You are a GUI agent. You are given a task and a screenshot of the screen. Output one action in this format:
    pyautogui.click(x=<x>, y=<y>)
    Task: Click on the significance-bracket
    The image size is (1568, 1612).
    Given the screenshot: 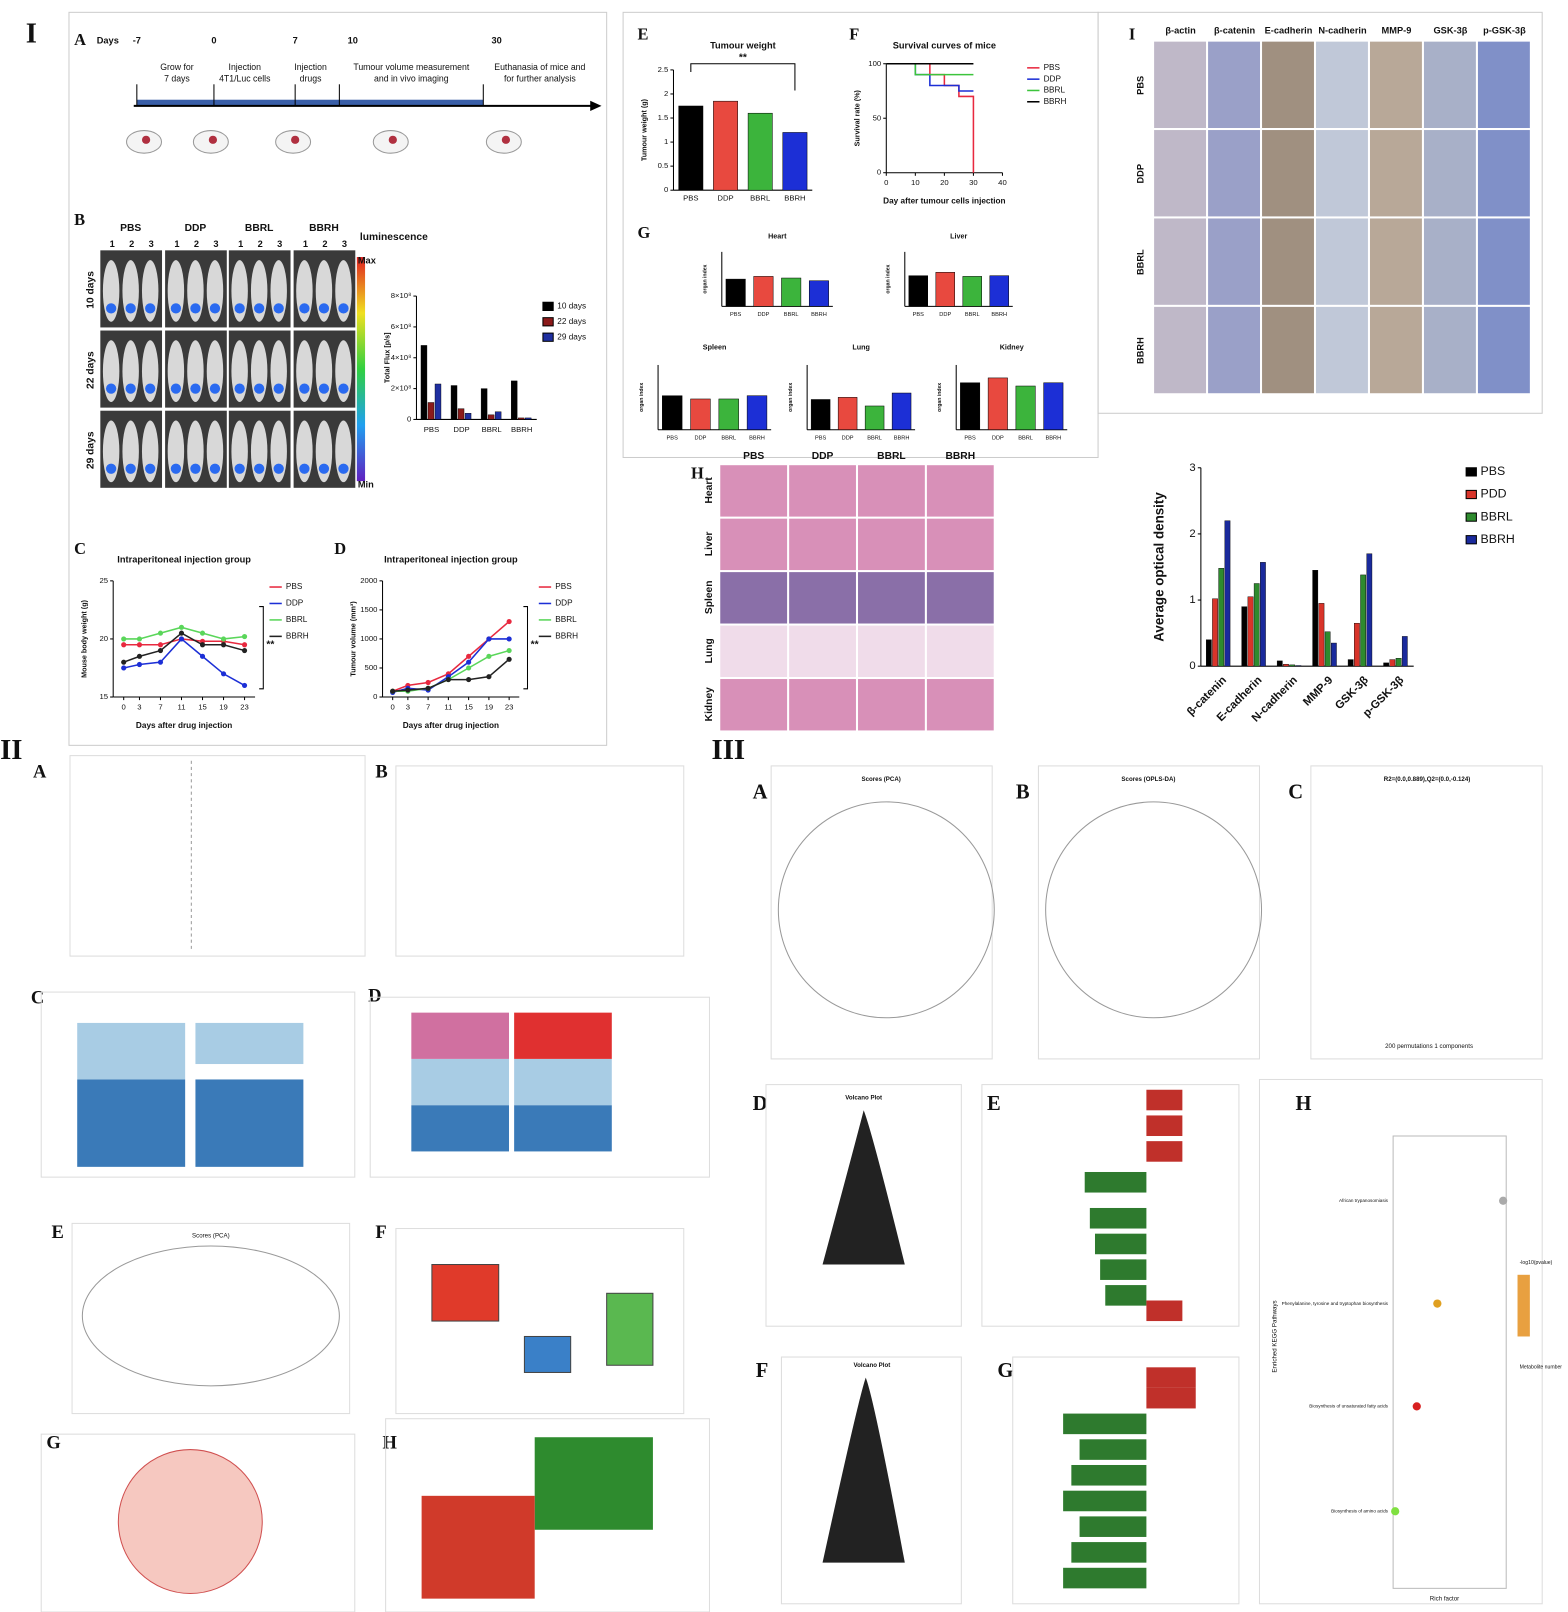 What is the action you would take?
    pyautogui.click(x=261, y=648)
    